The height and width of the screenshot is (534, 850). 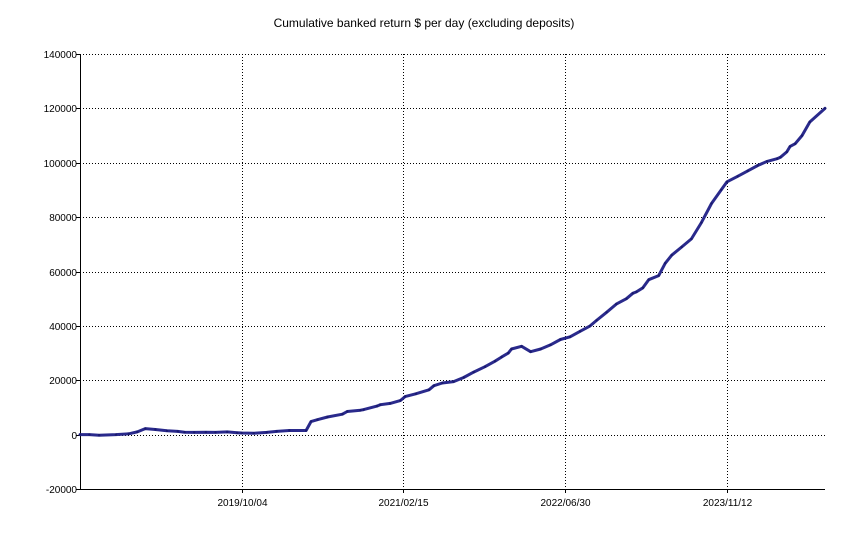 What do you see at coordinates (74, 436) in the screenshot?
I see `y-tick-label: 0` at bounding box center [74, 436].